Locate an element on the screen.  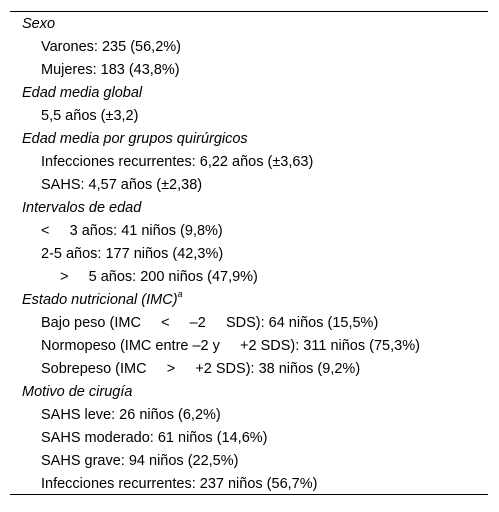
row-edad-media-global: 5,5 años (±3,2) is located at coordinates (90, 116).